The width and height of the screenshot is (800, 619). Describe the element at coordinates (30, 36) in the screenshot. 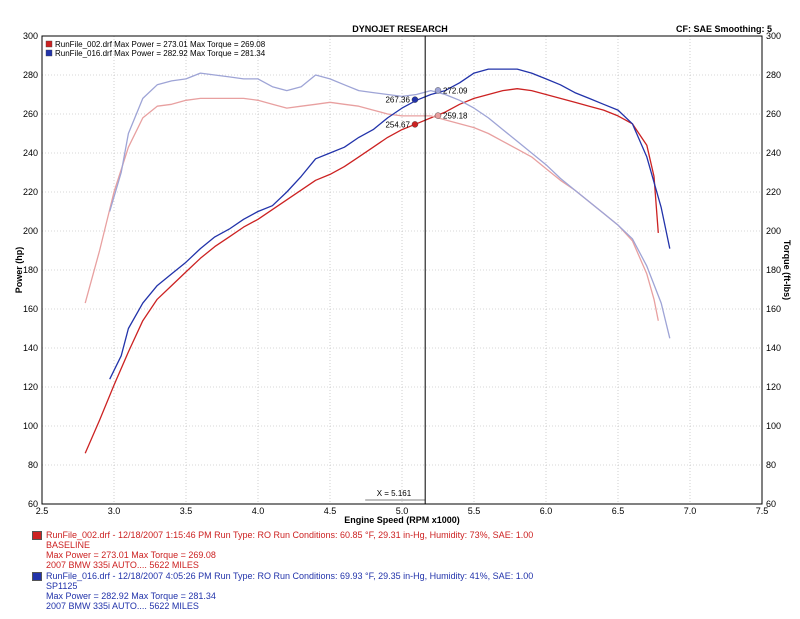

I see `y-tick-label-left: 300` at that location.